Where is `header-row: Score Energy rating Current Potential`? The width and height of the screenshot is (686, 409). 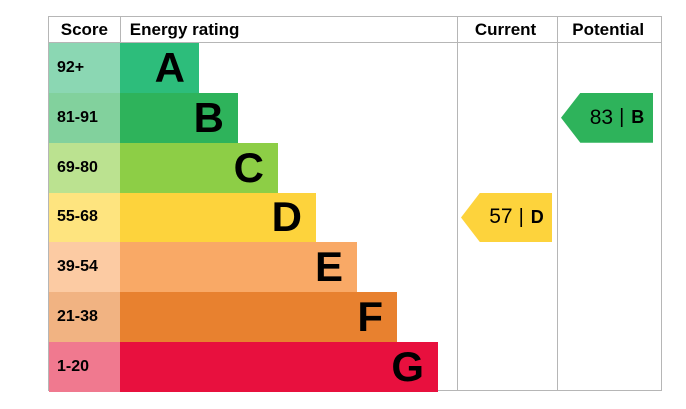 header-row: Score Energy rating Current Potential is located at coordinates (355, 30).